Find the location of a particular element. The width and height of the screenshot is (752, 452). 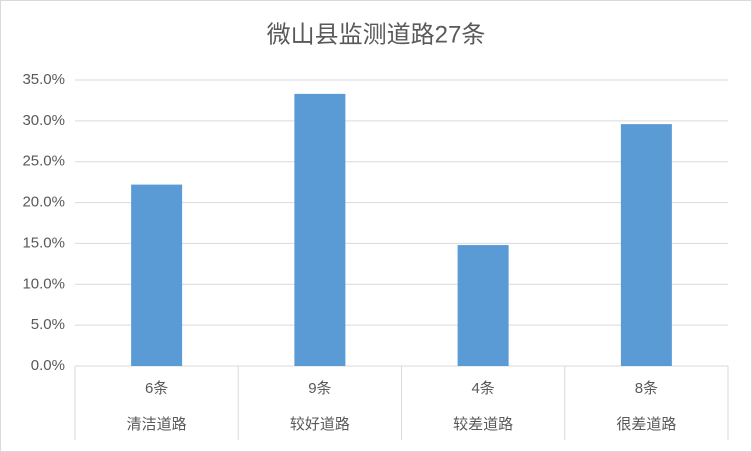

y-tick-label: 20.0% is located at coordinates (43, 202).